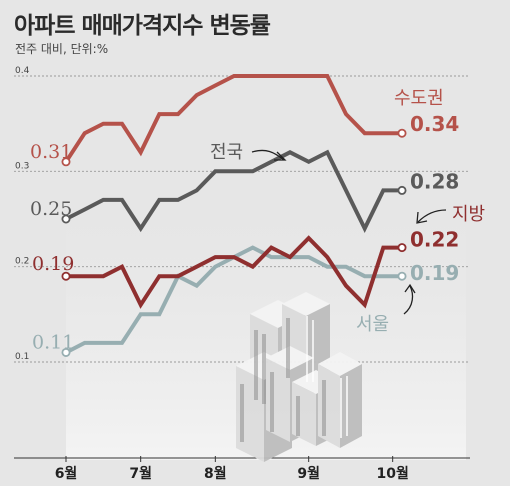  I want to click on series-end-label-3: 0.19, so click(434, 273).